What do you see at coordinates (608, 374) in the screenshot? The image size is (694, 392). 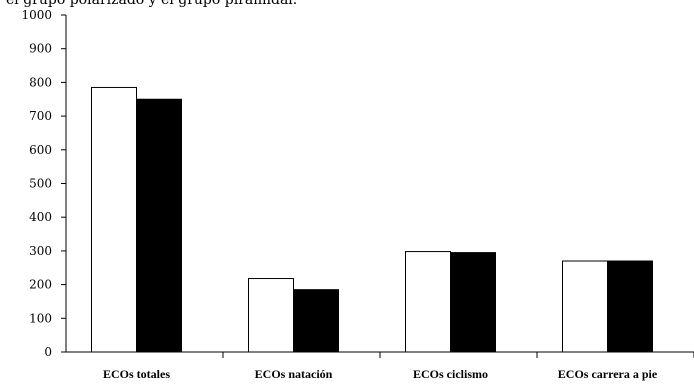 I see `x-category-label: ECOs carrera a pie` at bounding box center [608, 374].